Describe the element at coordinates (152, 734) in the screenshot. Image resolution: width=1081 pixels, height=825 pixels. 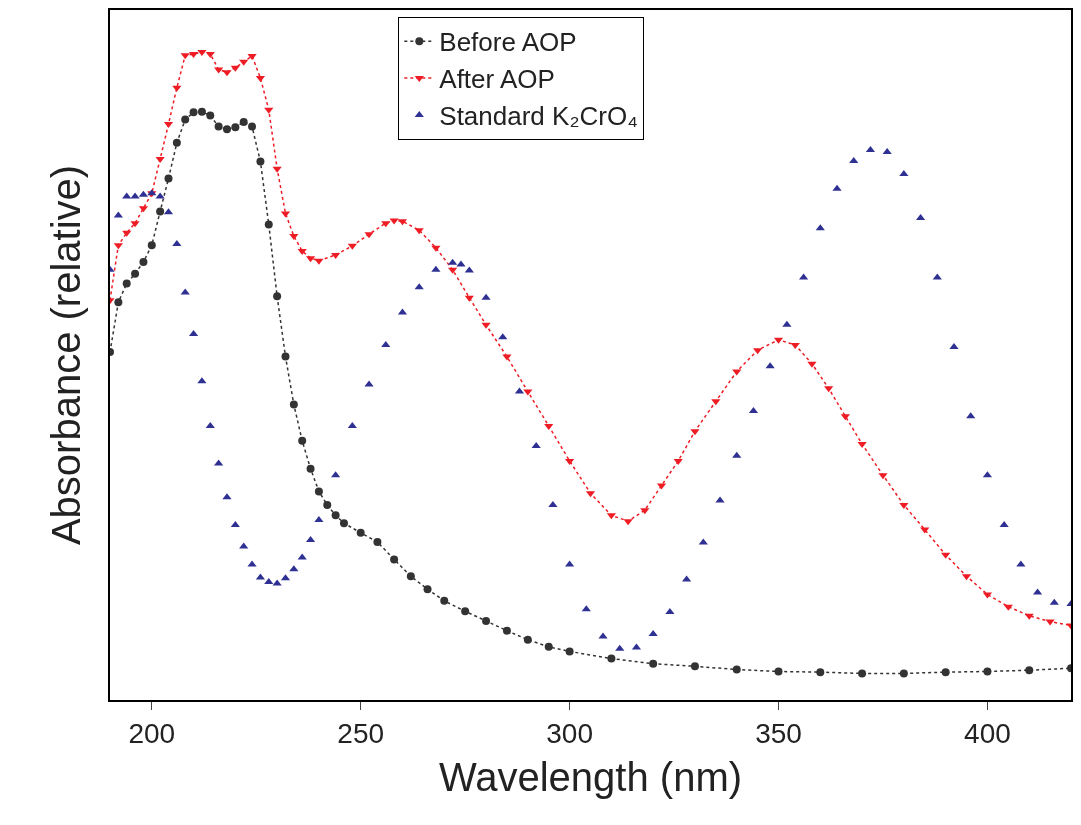
I see `x-tick-label: 200` at that location.